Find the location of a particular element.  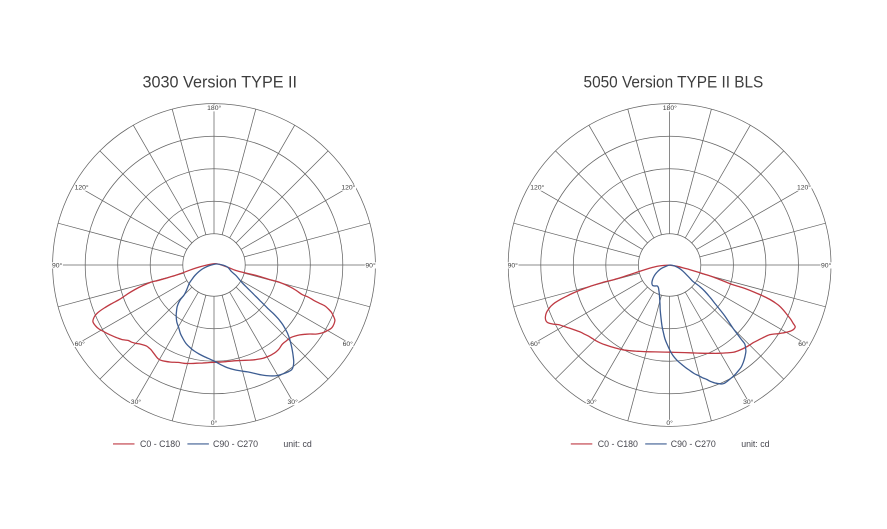

svg-text: 5050 Version TYPE II BLS is located at coordinates (674, 82).